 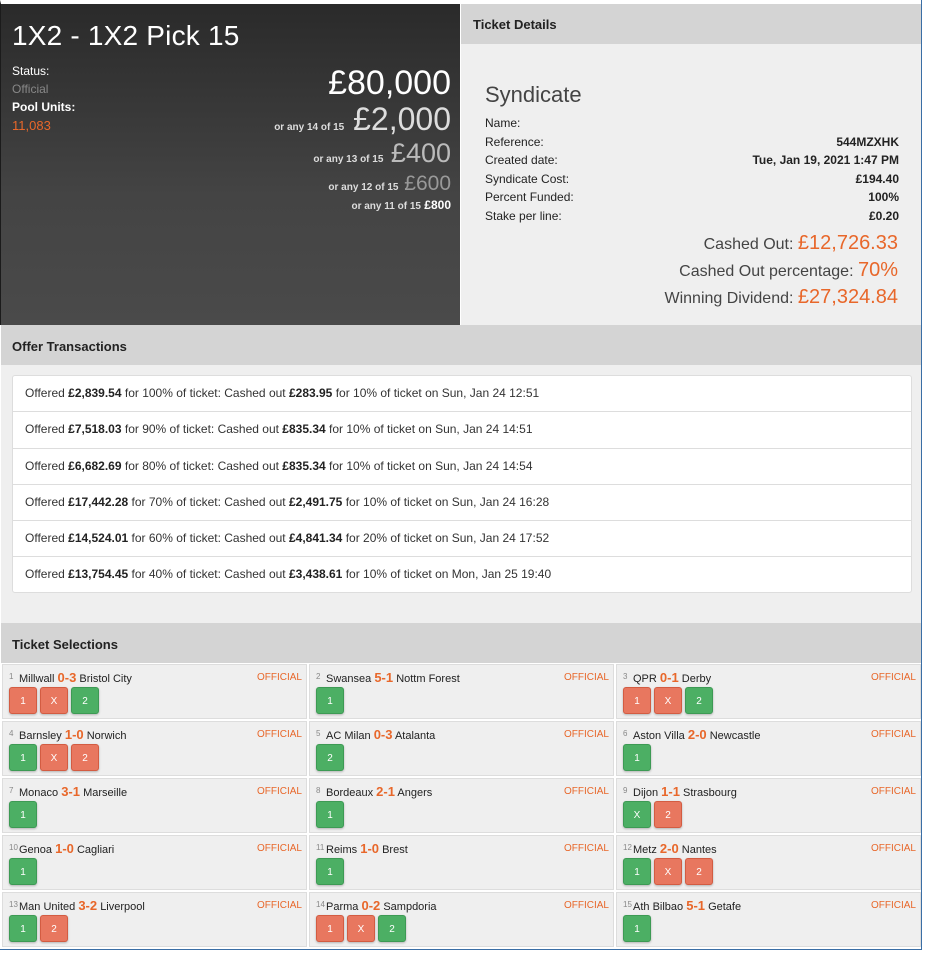 What do you see at coordinates (320, 904) in the screenshot?
I see `match-number: 14` at bounding box center [320, 904].